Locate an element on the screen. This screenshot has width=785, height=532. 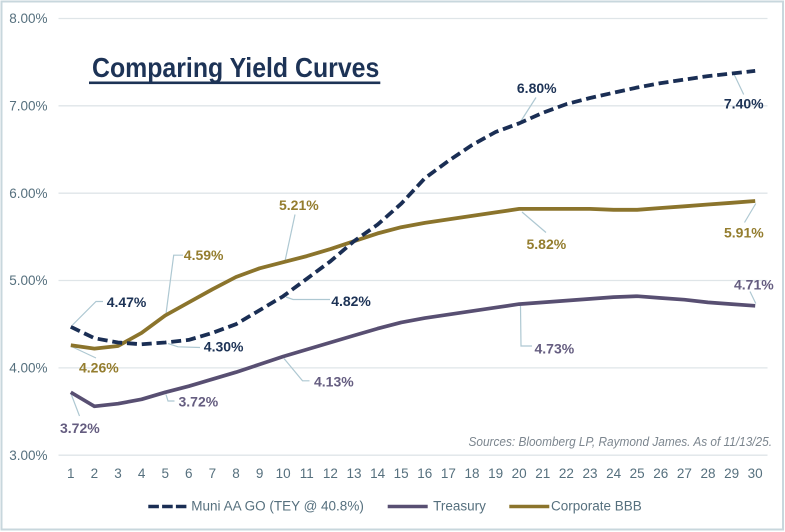
svg-text: Muni AA GO (TEY @ 40.8%) is located at coordinates (277, 506).